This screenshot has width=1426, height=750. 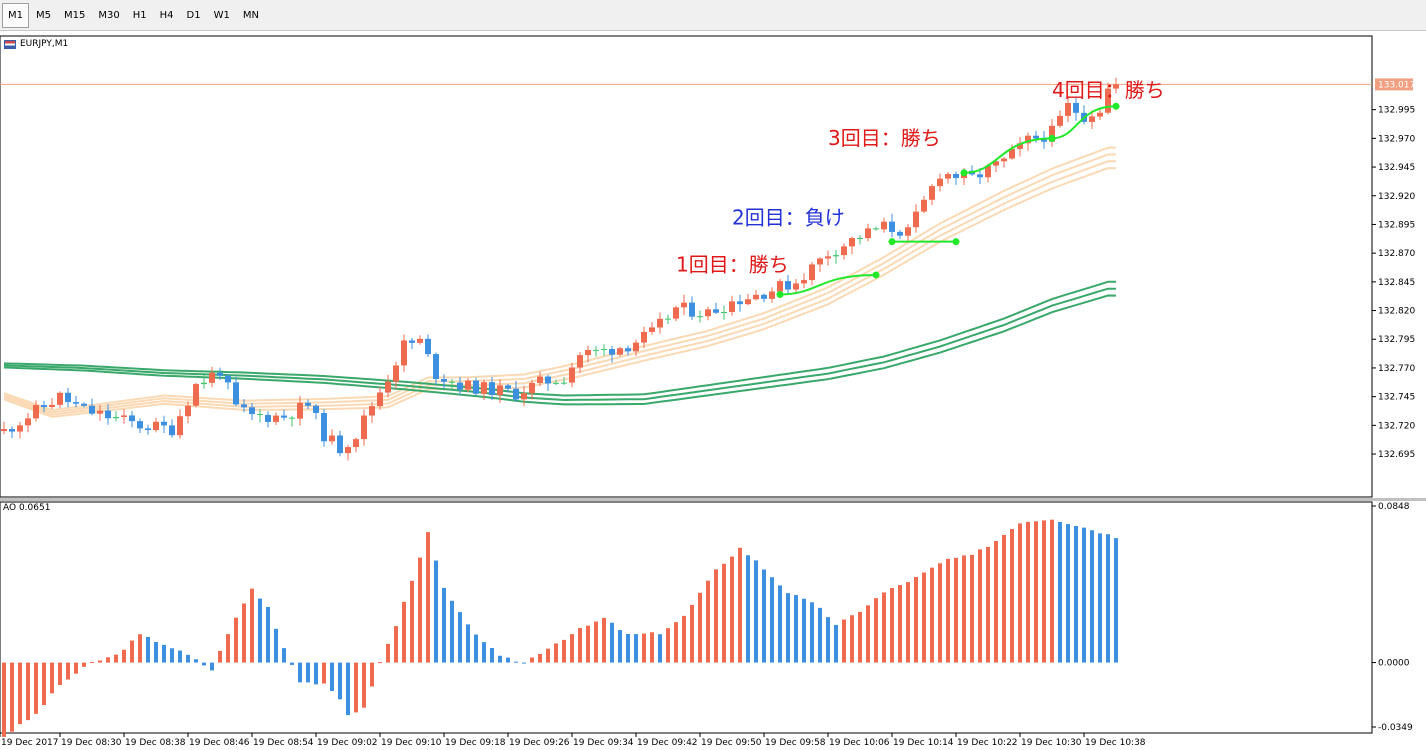 What do you see at coordinates (795, 743) in the screenshot?
I see `x-tick-label: 19 Dec 09:58` at bounding box center [795, 743].